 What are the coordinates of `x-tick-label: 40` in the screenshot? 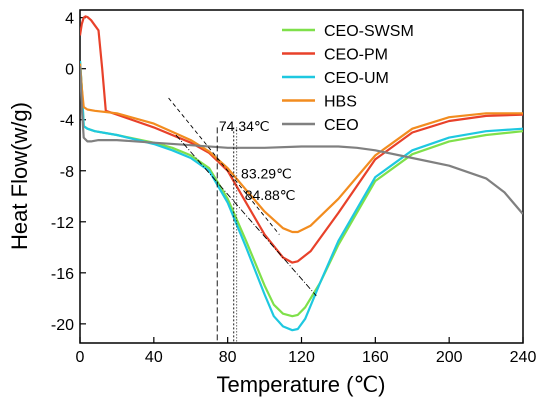 It's located at (154, 357).